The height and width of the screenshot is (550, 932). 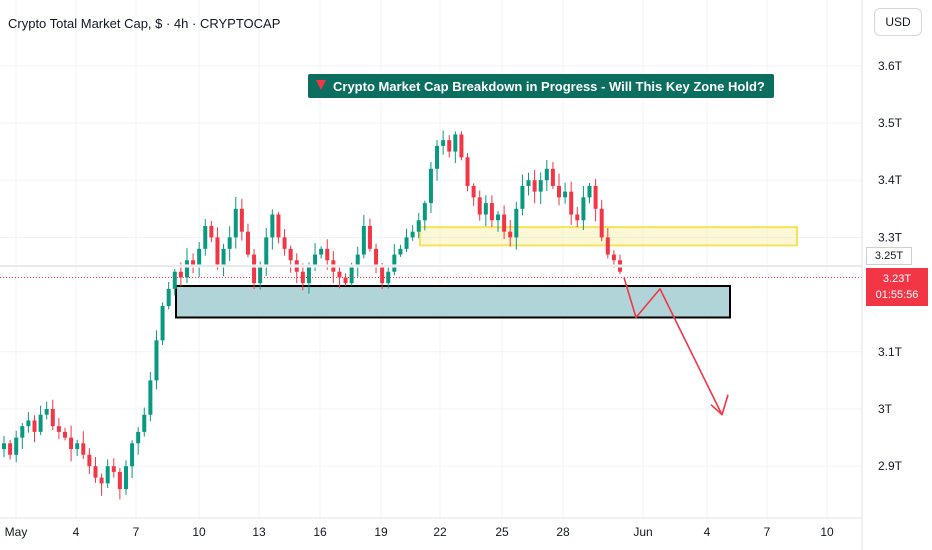 I want to click on x-tick-label: Jun, so click(x=642, y=532).